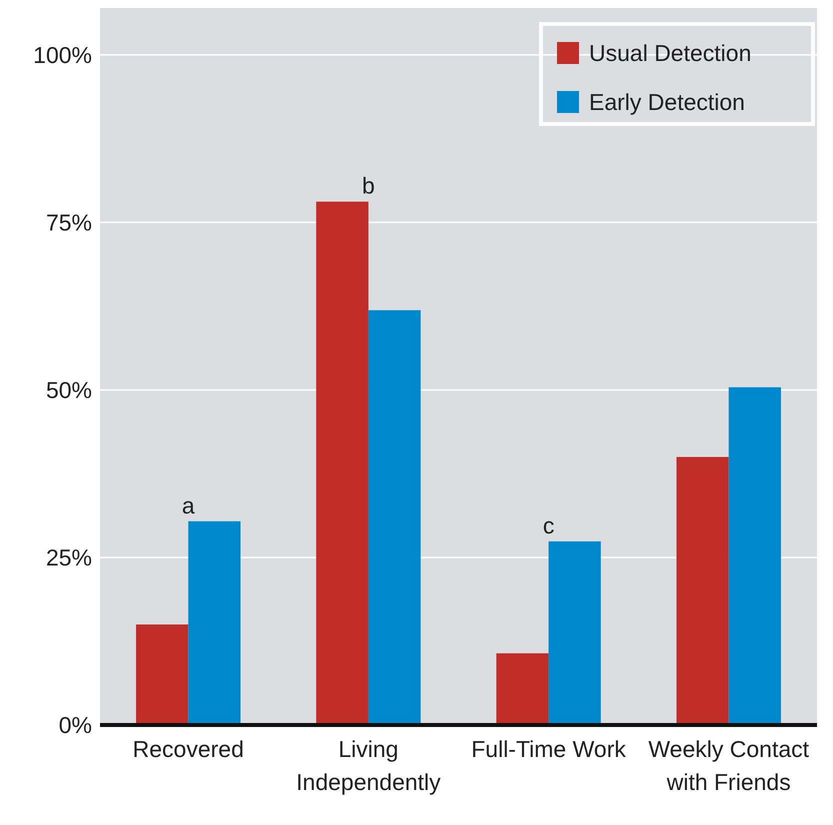 The image size is (833, 825). Describe the element at coordinates (75, 725) in the screenshot. I see `y-tick-label: 0%` at that location.